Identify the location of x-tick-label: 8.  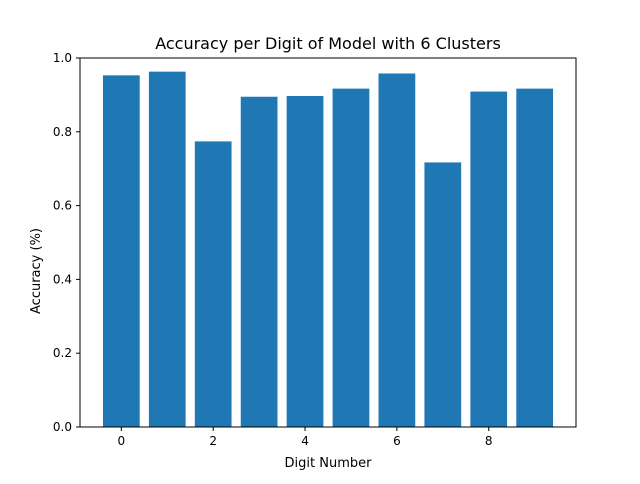
(489, 441).